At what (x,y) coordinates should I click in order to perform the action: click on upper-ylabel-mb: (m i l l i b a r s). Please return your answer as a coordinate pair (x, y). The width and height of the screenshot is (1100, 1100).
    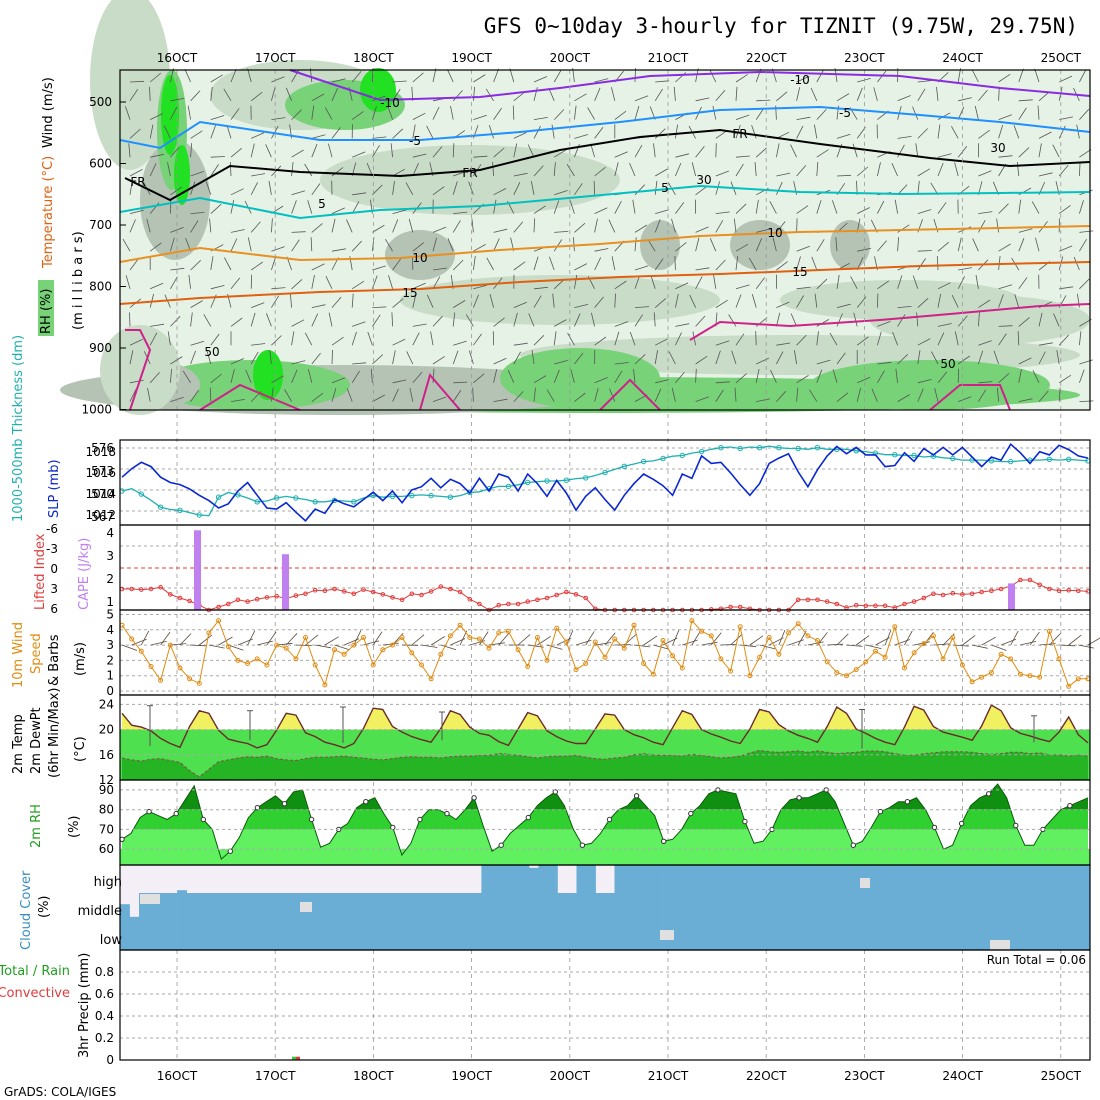
    Looking at the image, I should click on (78, 280).